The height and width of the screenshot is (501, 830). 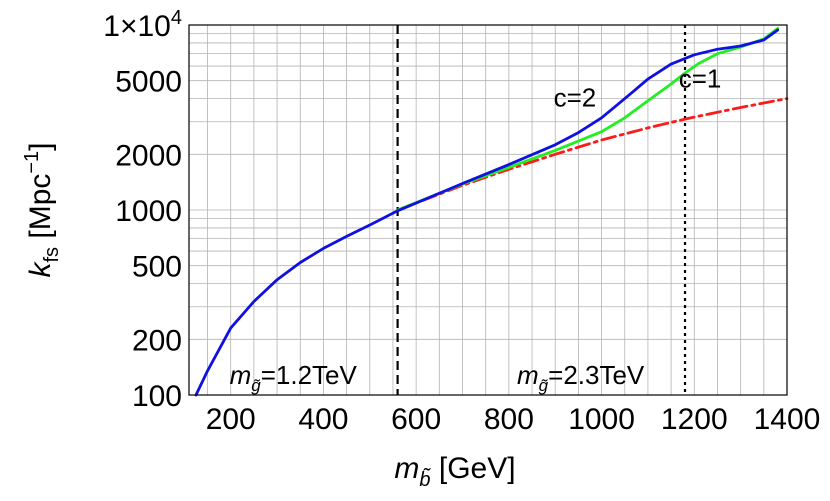 I want to click on curve-annotation: c=1, so click(x=700, y=79).